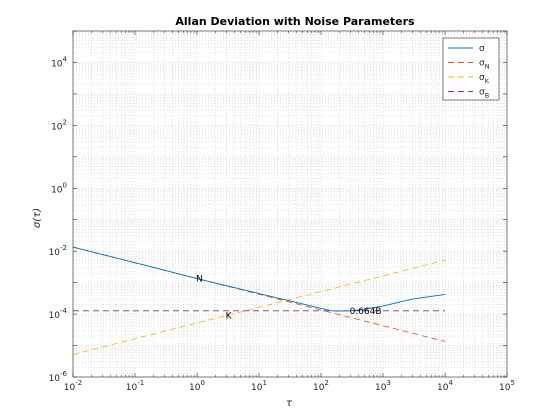 The width and height of the screenshot is (560, 420). I want to click on legend: σ σN σK σB, so click(471, 69).